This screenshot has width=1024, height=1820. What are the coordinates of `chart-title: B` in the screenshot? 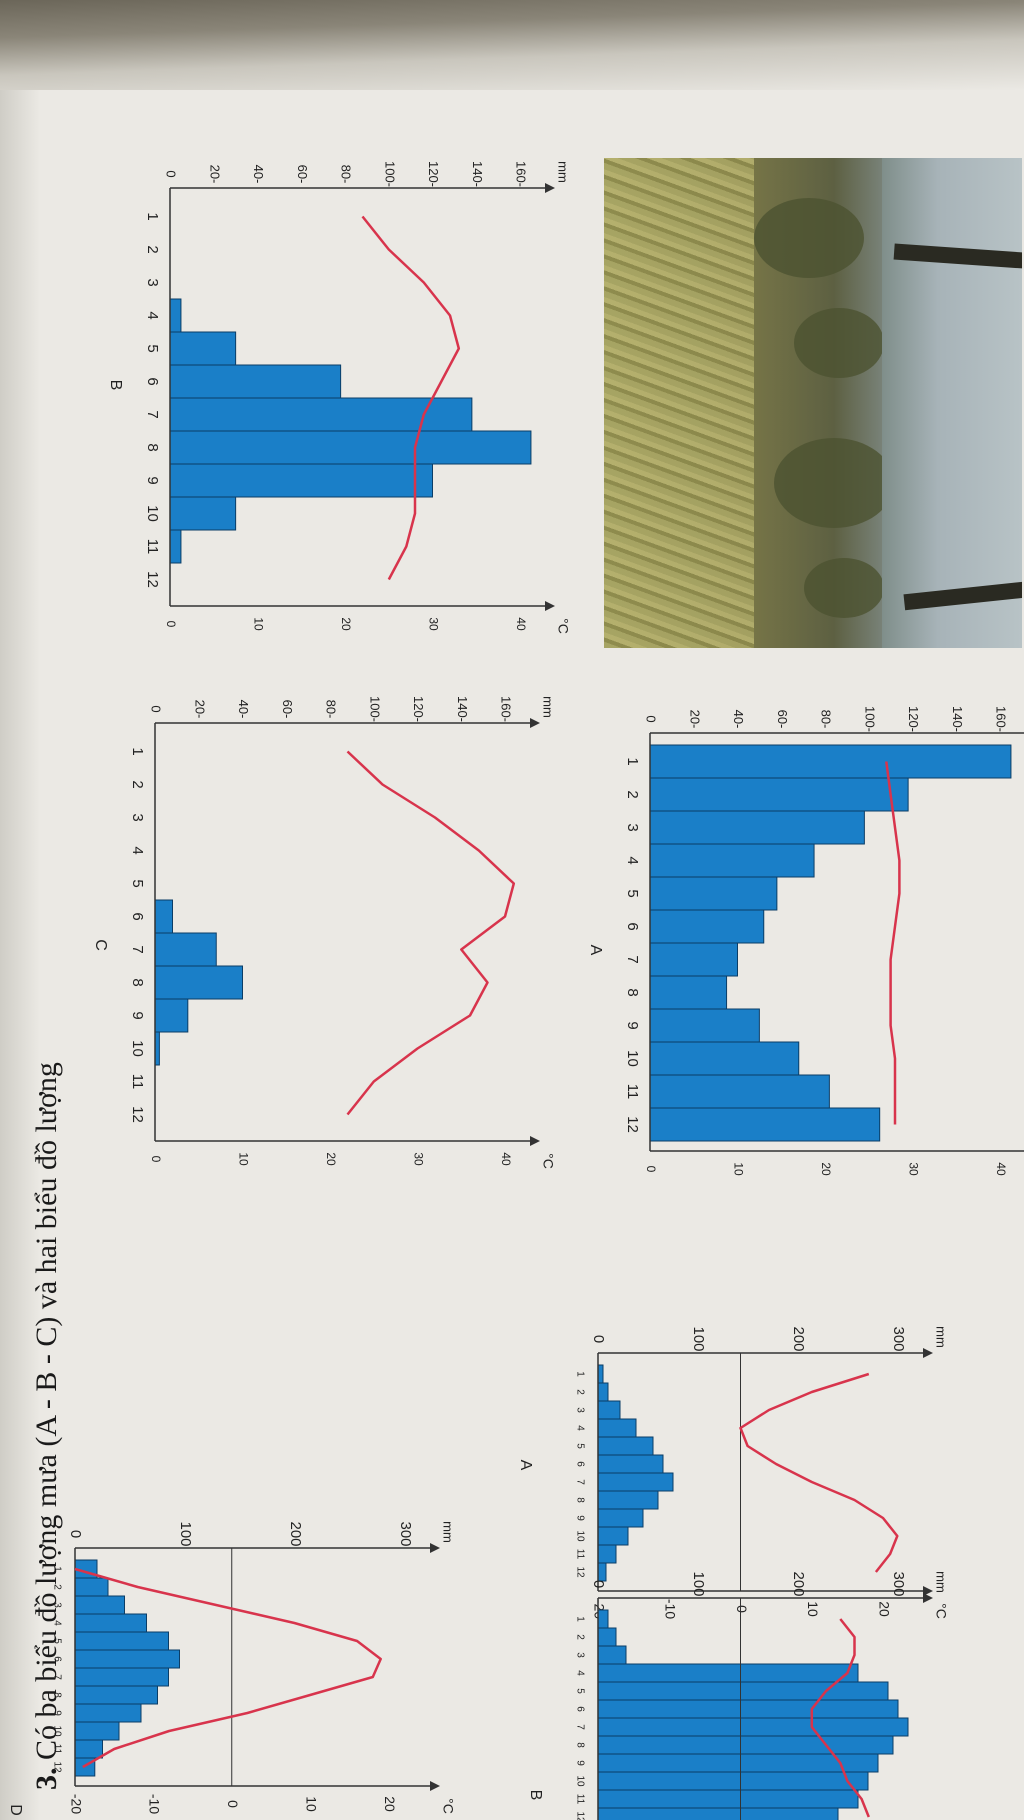 It's located at (115, 385).